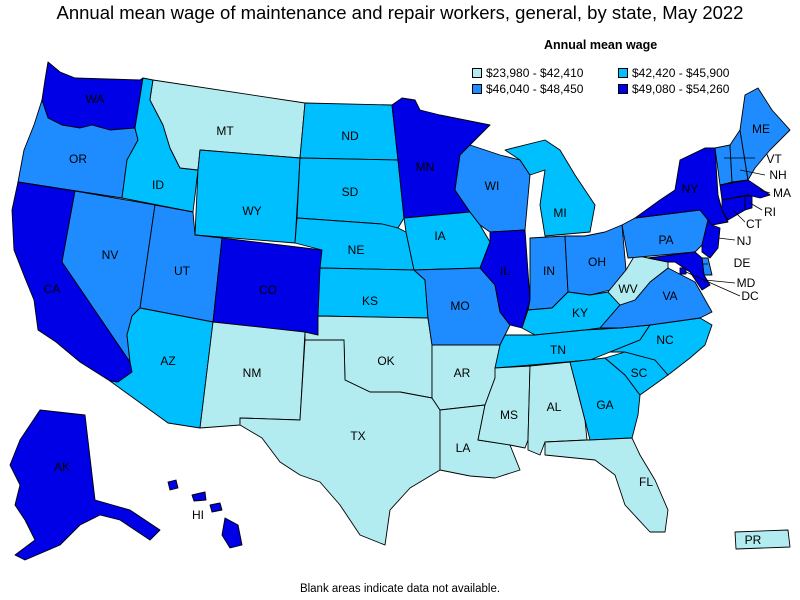 This screenshot has width=800, height=600. I want to click on state-label-tx: TX, so click(357, 436).